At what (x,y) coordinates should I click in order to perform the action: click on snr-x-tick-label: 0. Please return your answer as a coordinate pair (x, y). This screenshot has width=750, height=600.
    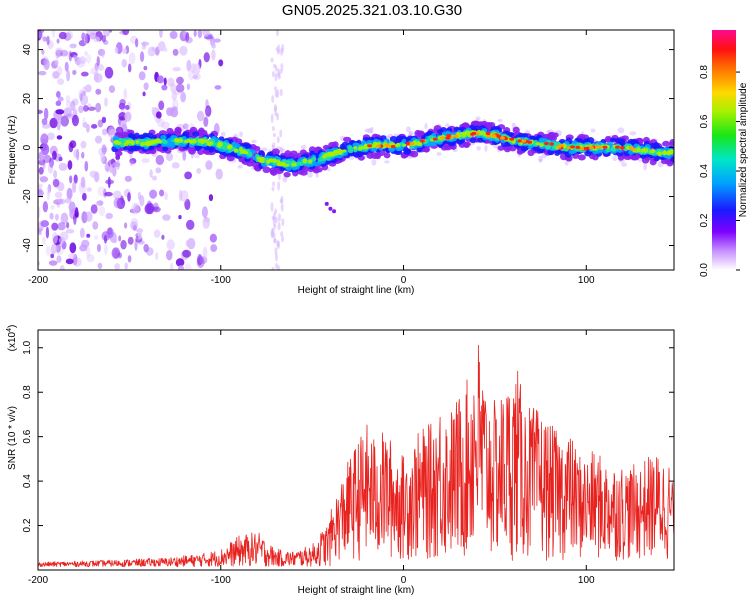
    Looking at the image, I should click on (404, 580).